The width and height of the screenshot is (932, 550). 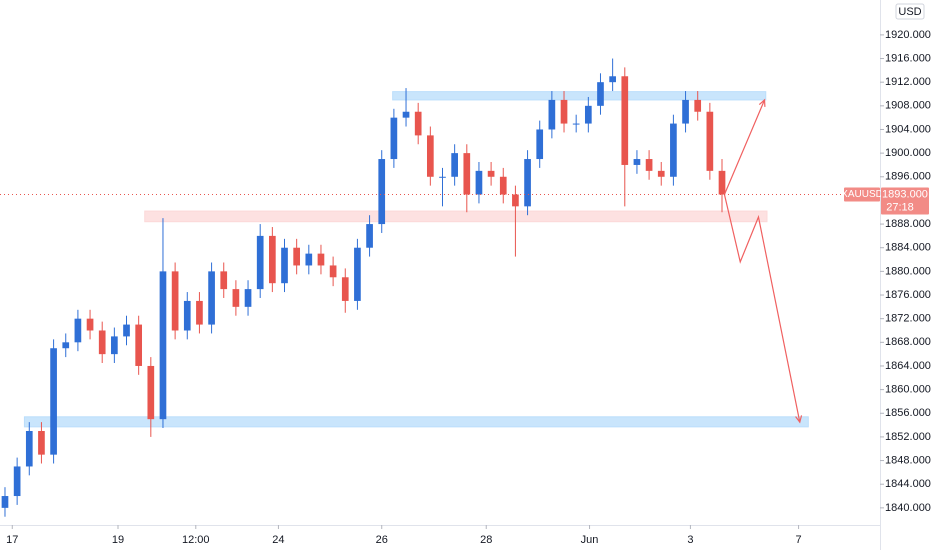 What do you see at coordinates (799, 540) in the screenshot?
I see `x-tick-label: 7` at bounding box center [799, 540].